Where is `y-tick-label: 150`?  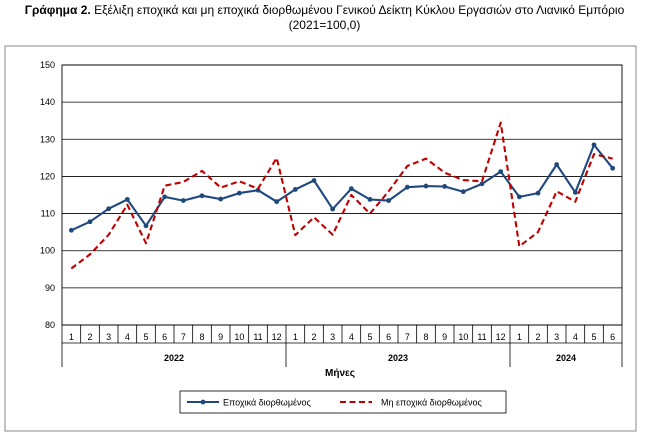 y-tick-label: 150 is located at coordinates (47, 65).